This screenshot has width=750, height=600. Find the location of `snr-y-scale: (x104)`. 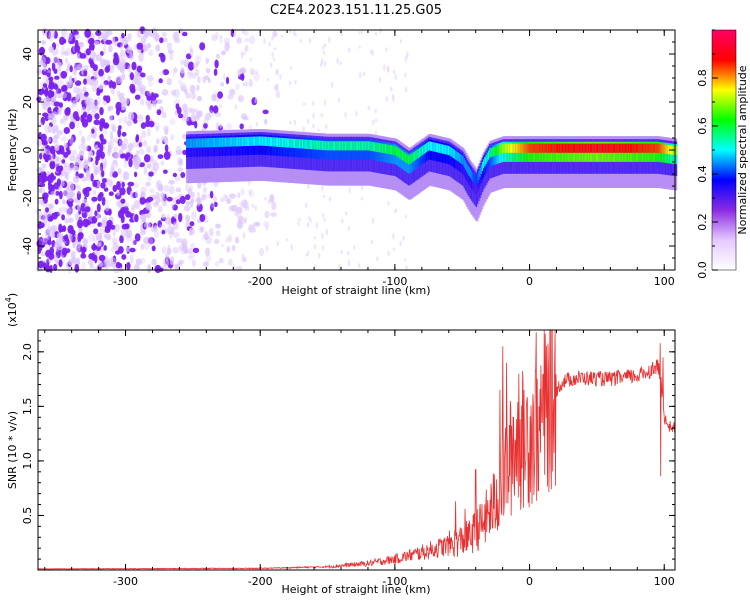

snr-y-scale: (x104) is located at coordinates (11, 310).